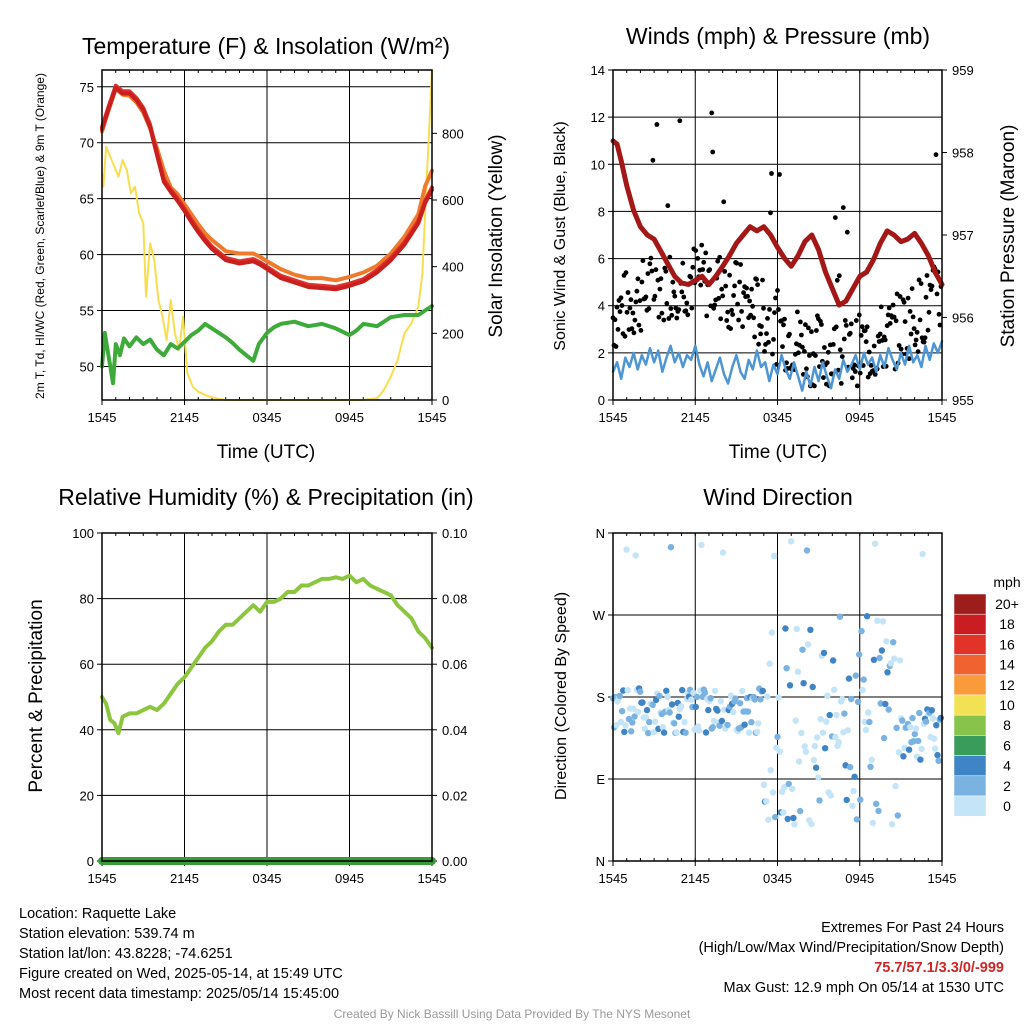 Image resolution: width=1024 pixels, height=1024 pixels. Describe the element at coordinates (454, 861) in the screenshot. I see `y-right-tick-label: 0.00` at that location.